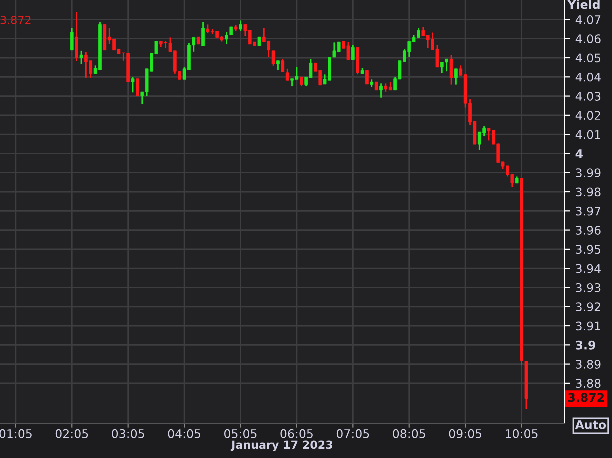 The width and height of the screenshot is (612, 458). Describe the element at coordinates (72, 433) in the screenshot. I see `x-tick-label: 02:05` at that location.